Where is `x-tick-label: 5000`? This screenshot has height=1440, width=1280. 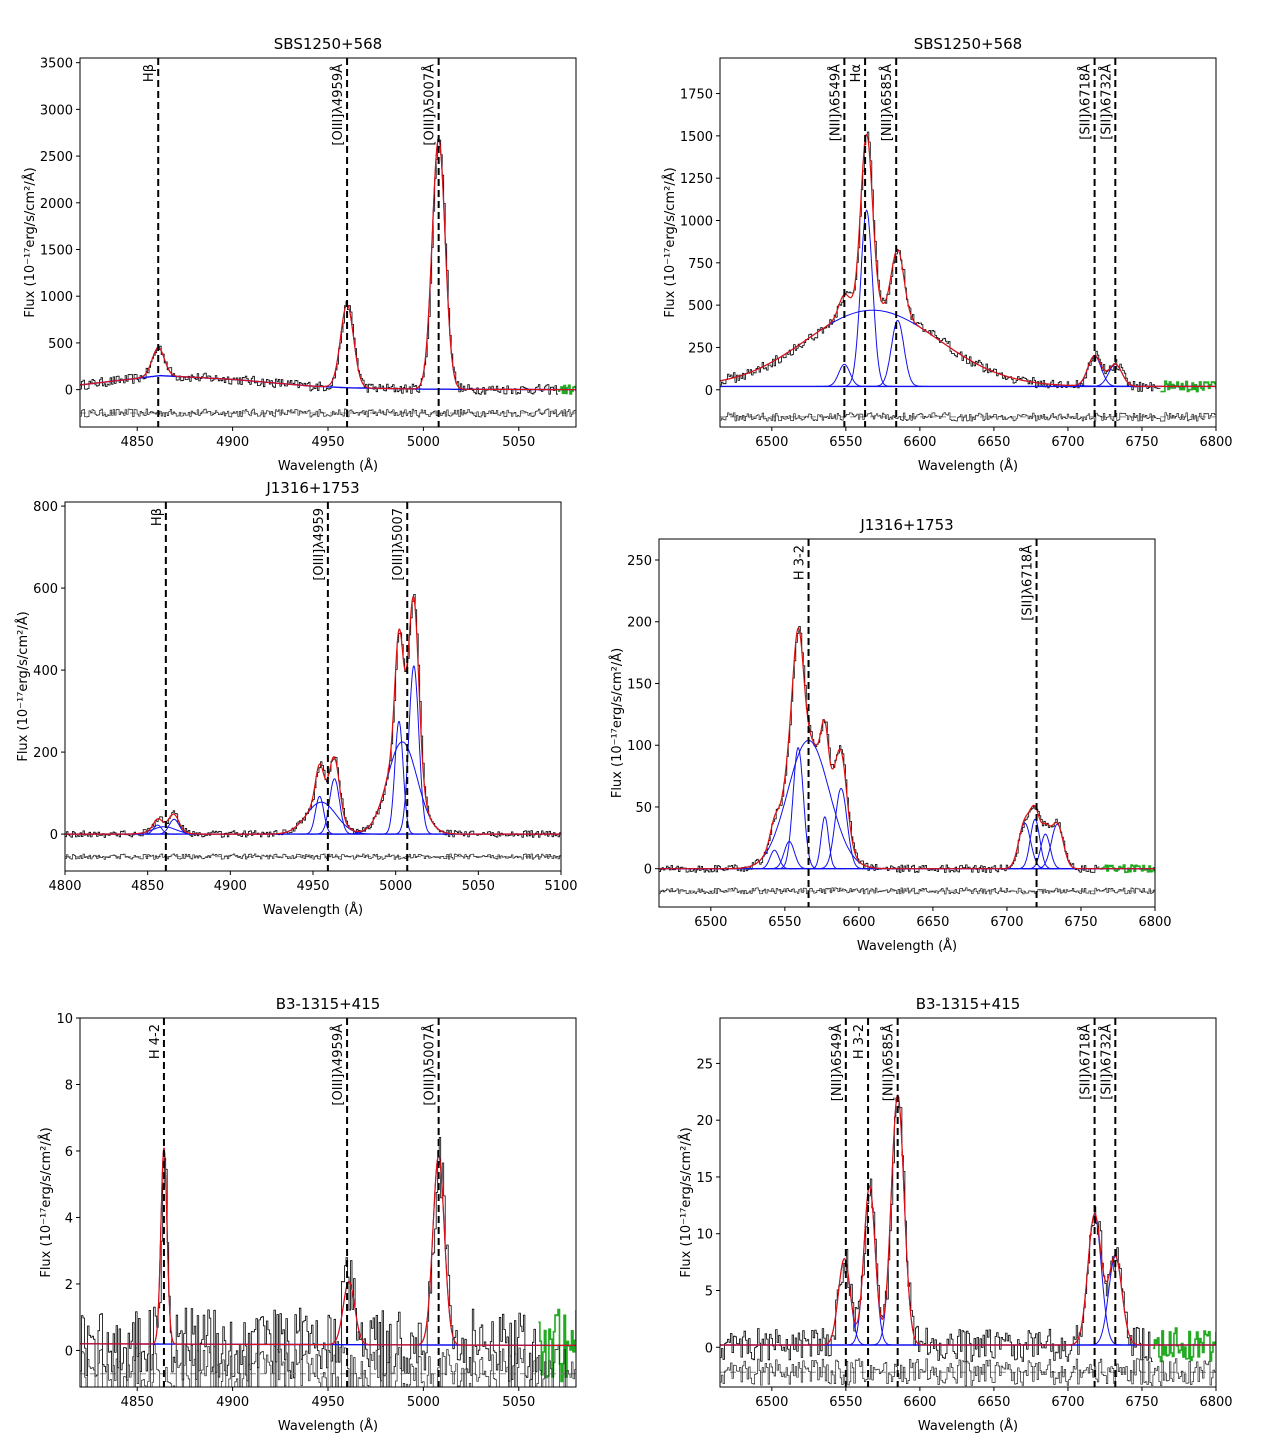
x-tick-label: 5000 is located at coordinates (395, 886).